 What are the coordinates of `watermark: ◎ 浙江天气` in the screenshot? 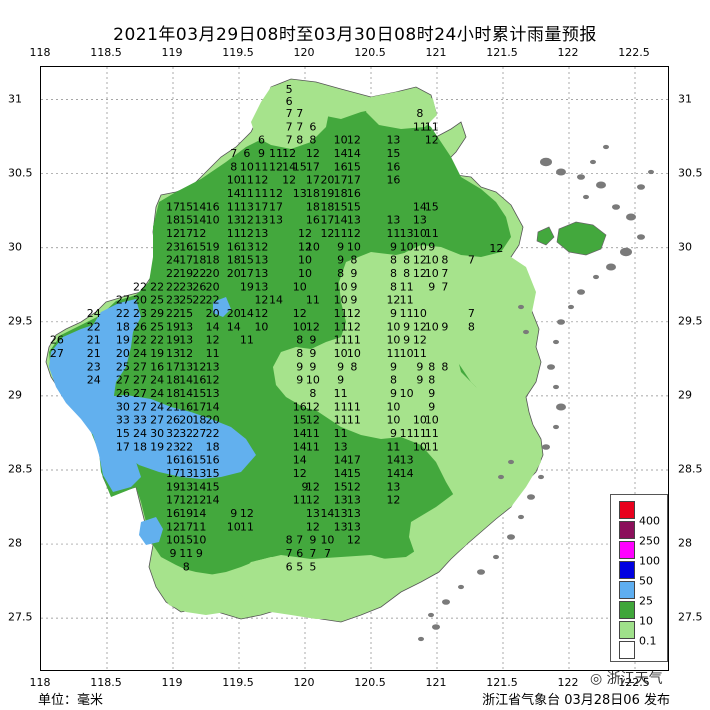 It's located at (626, 678).